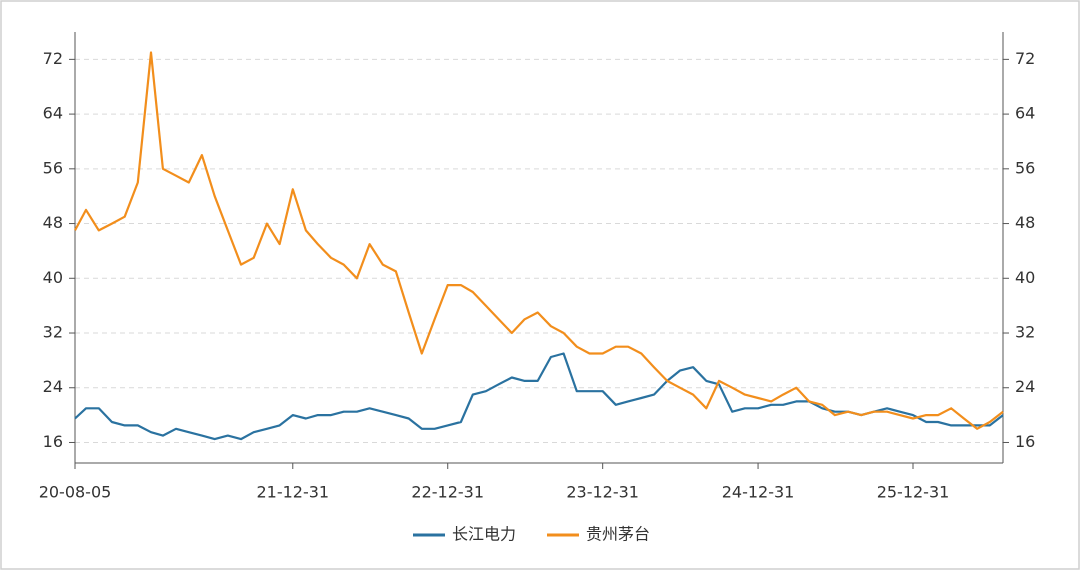  Describe the element at coordinates (53, 167) in the screenshot. I see `y-tick-label: 56` at that location.